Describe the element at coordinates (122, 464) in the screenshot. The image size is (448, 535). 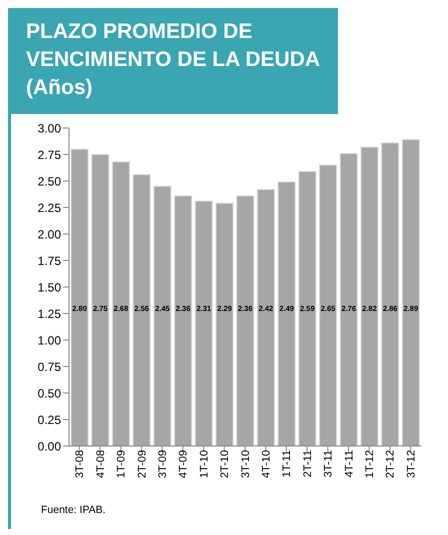
I see `x-tick-label: 1T-09` at that location.